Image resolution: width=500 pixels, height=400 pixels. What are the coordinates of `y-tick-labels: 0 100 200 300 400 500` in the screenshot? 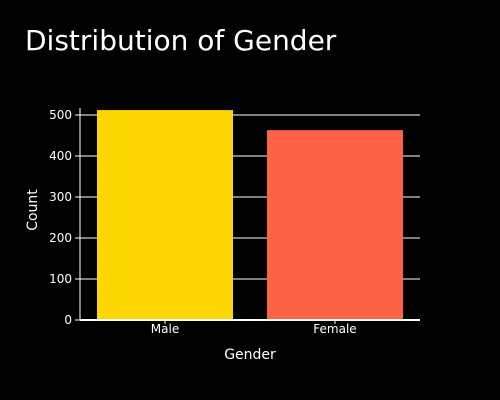 It's located at (60, 217).